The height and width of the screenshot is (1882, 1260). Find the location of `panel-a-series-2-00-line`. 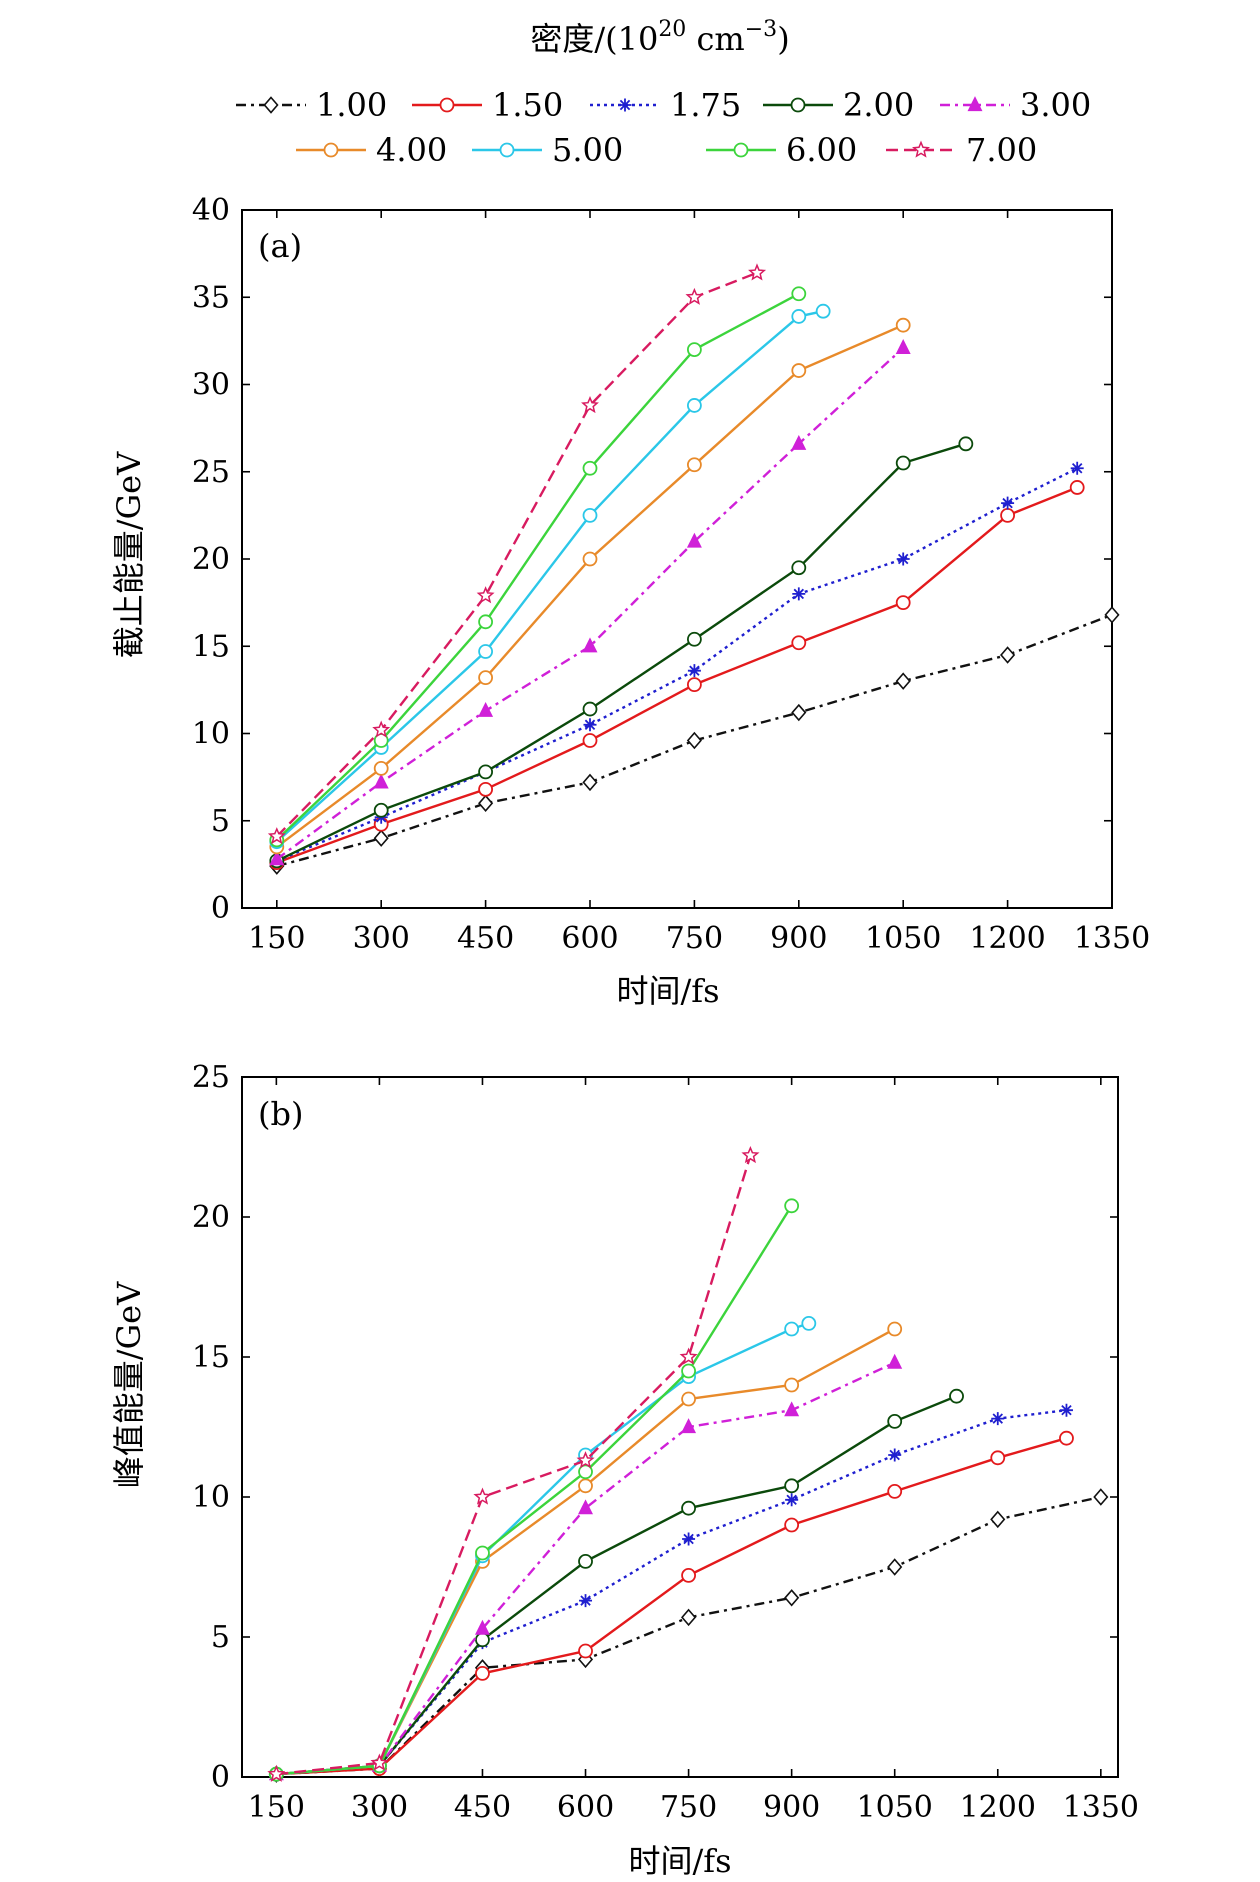

panel-a-series-2-00-line is located at coordinates (621, 652).